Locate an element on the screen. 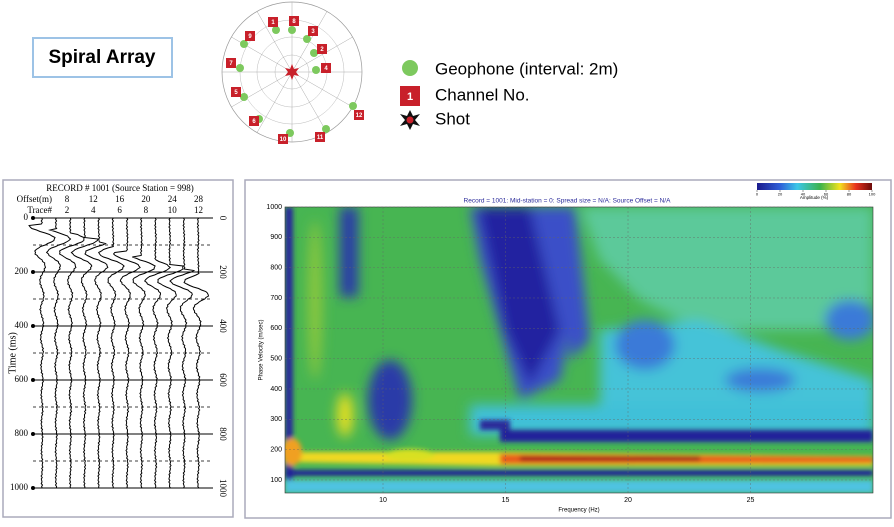 The image size is (894, 527). time-label: Time (ms) is located at coordinates (12, 353).